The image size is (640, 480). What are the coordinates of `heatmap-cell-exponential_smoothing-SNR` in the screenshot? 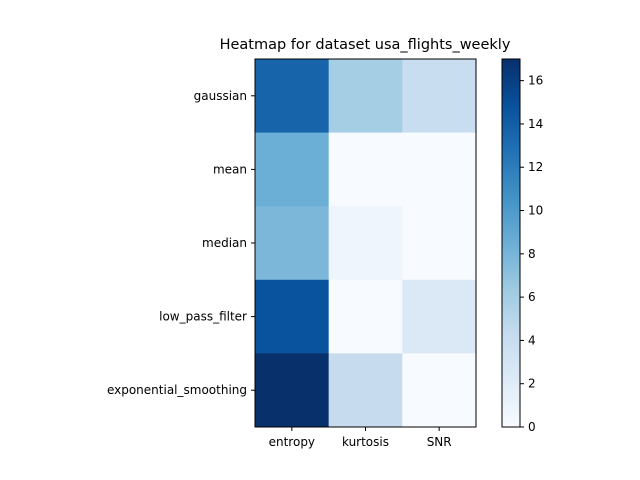 It's located at (439, 390).